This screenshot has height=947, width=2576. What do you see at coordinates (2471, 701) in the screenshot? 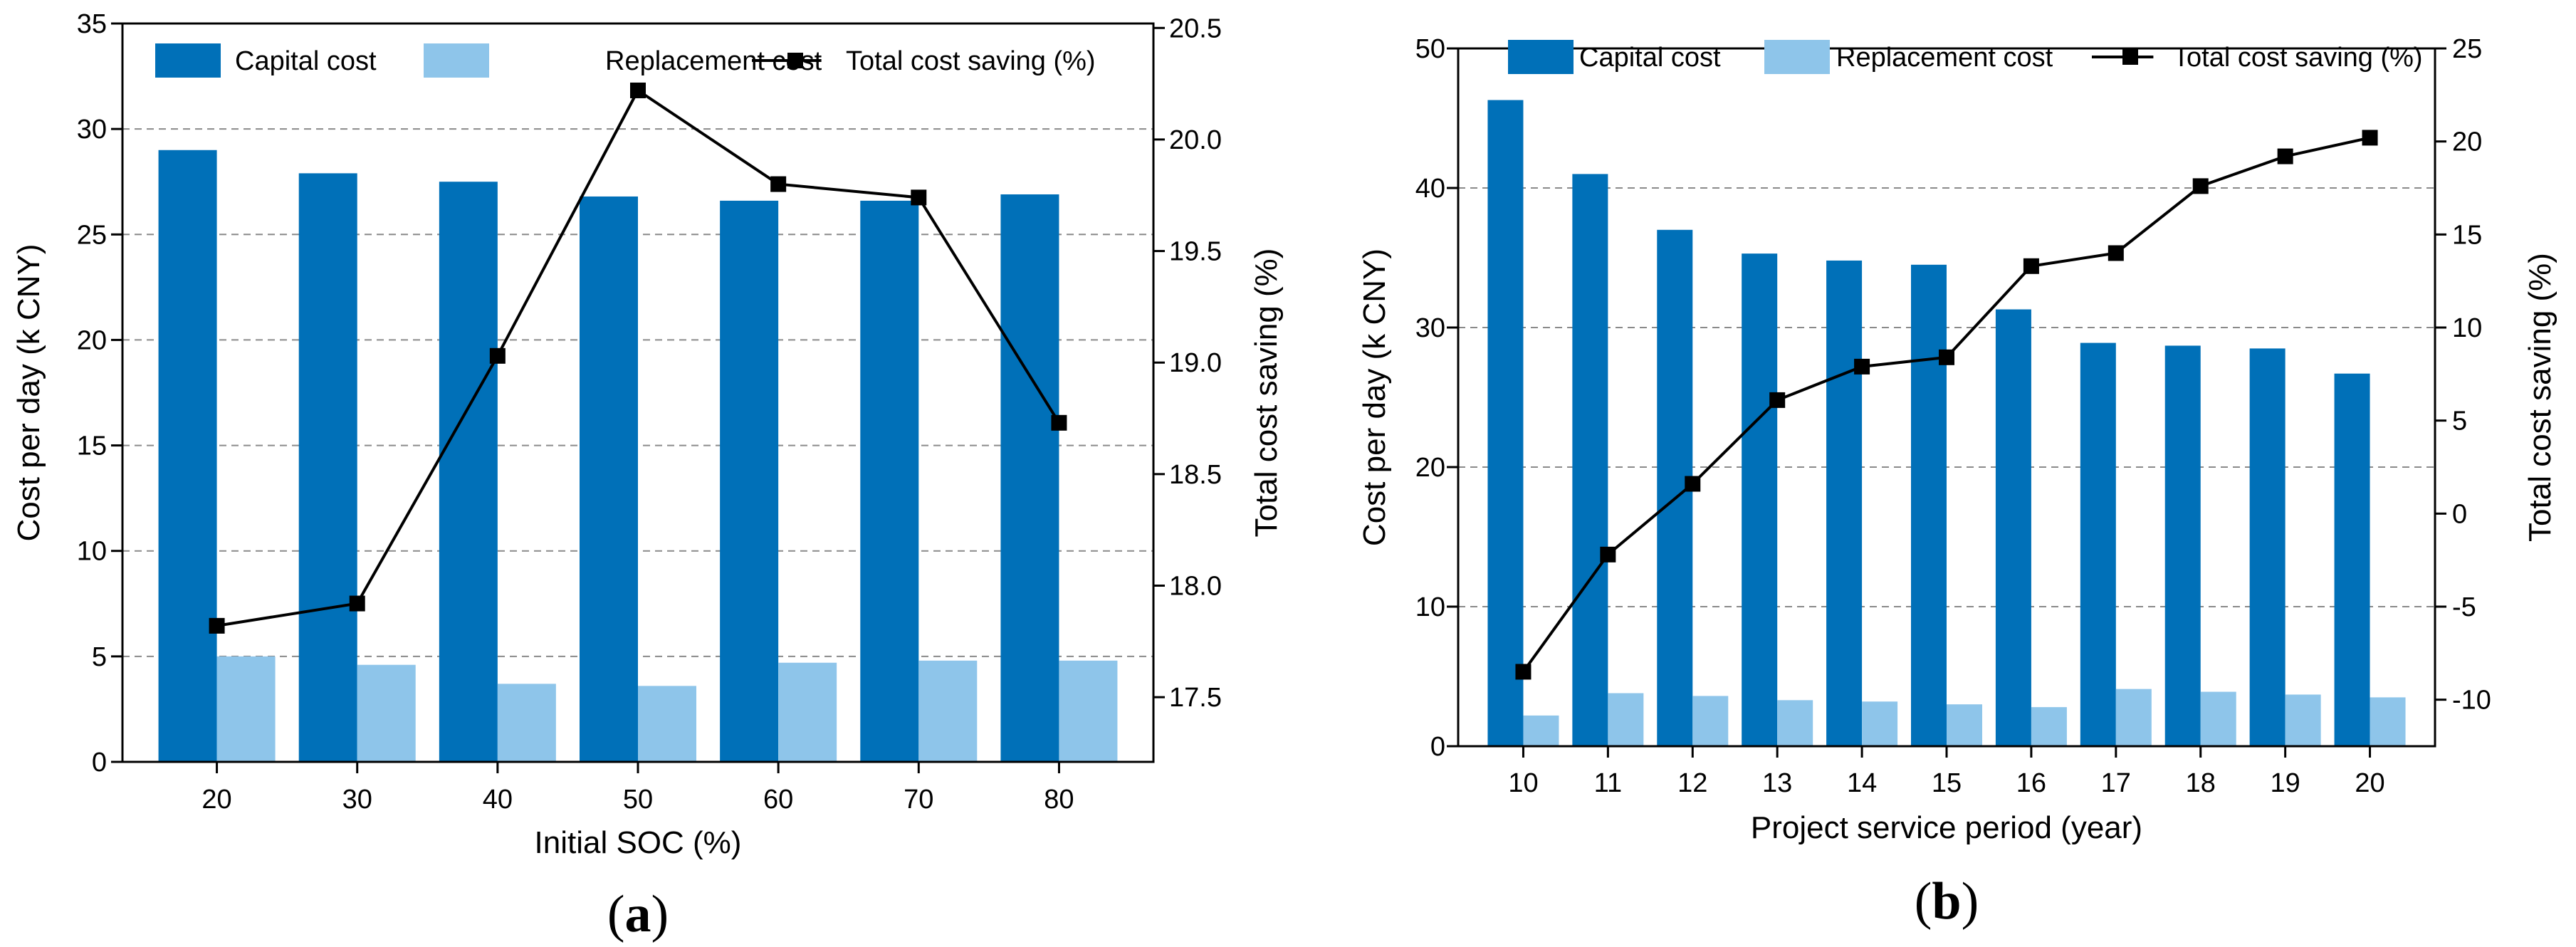
I see `y2-tick-label: -10` at bounding box center [2471, 701].